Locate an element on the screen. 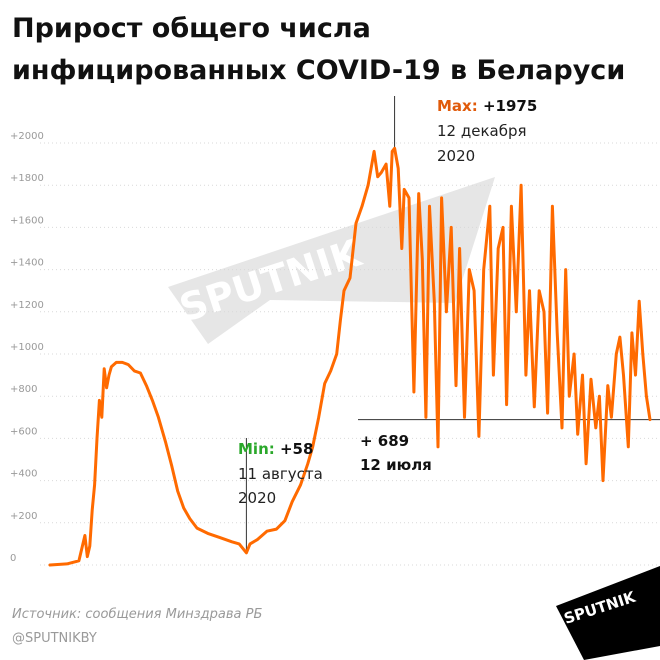 This screenshot has width=660, height=660. y-tick-label: +1600 is located at coordinates (27, 220).